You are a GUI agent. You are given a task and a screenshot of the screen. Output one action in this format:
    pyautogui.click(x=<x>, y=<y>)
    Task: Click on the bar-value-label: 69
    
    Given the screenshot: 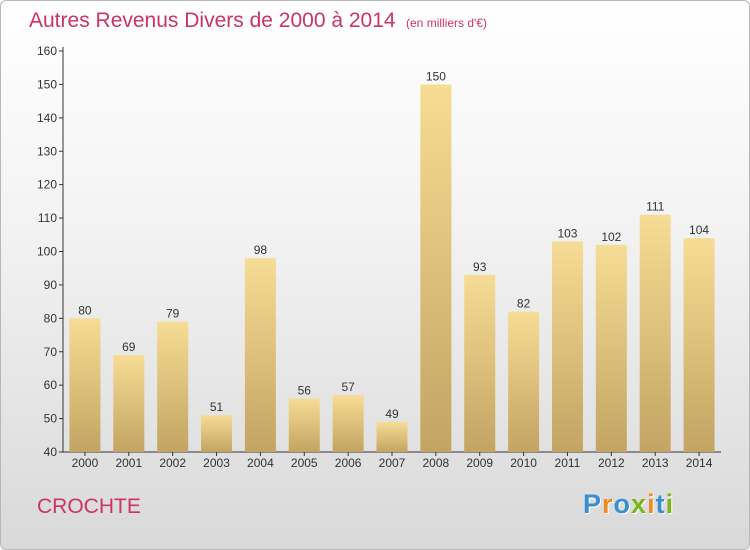 What is the action you would take?
    pyautogui.click(x=129, y=347)
    